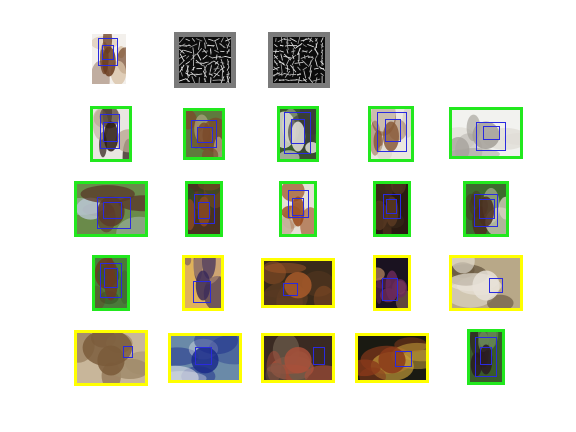 Image resolution: width=576 pixels, height=432 pixels. I want to click on hog-template-tile, so click(205, 60).